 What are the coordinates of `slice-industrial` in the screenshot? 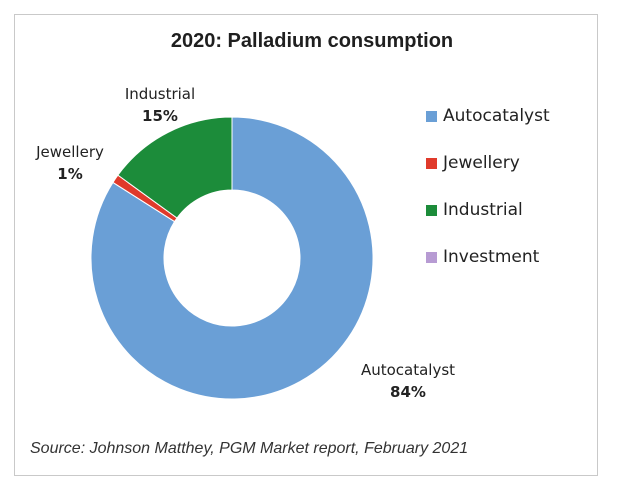 It's located at (175, 167).